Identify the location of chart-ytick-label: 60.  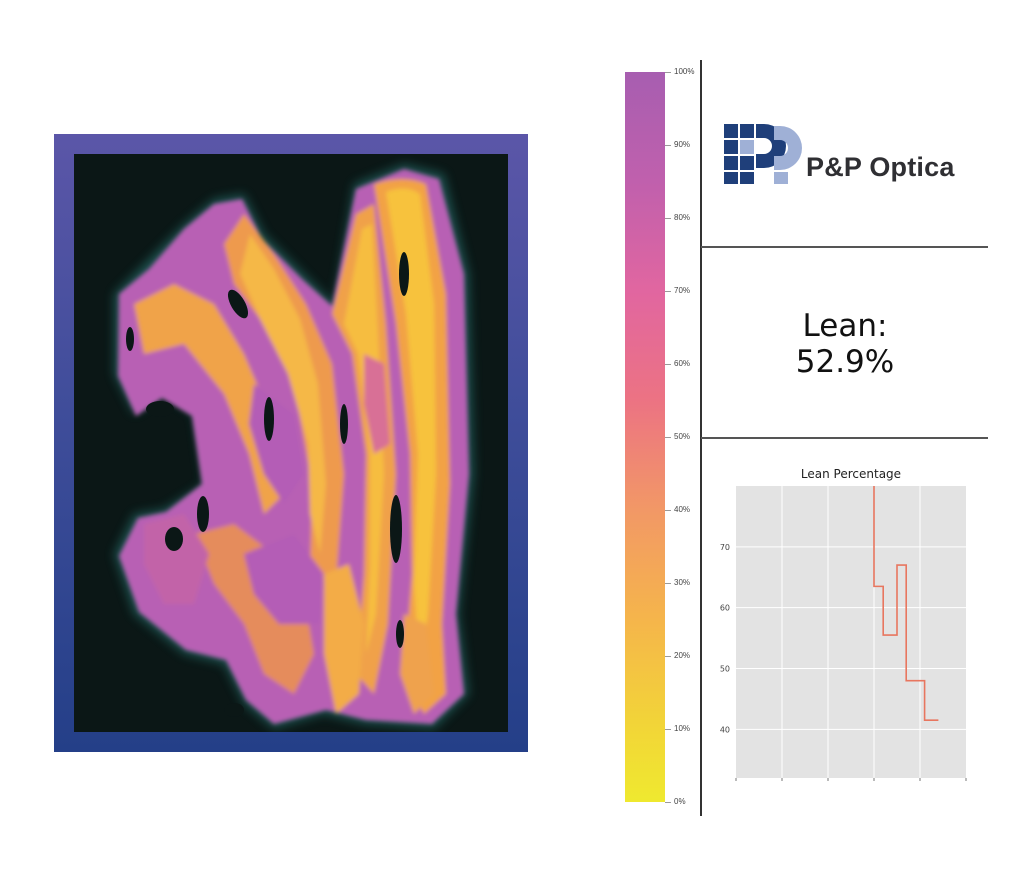
(725, 608).